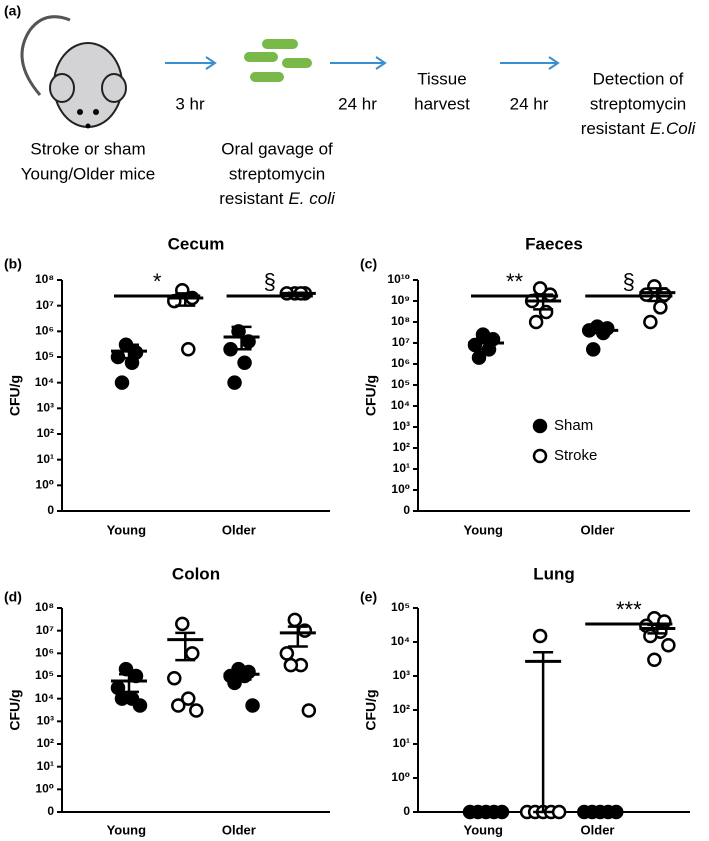 This screenshot has height=841, width=709. Describe the element at coordinates (157, 281) in the screenshot. I see `significance-label: *` at that location.